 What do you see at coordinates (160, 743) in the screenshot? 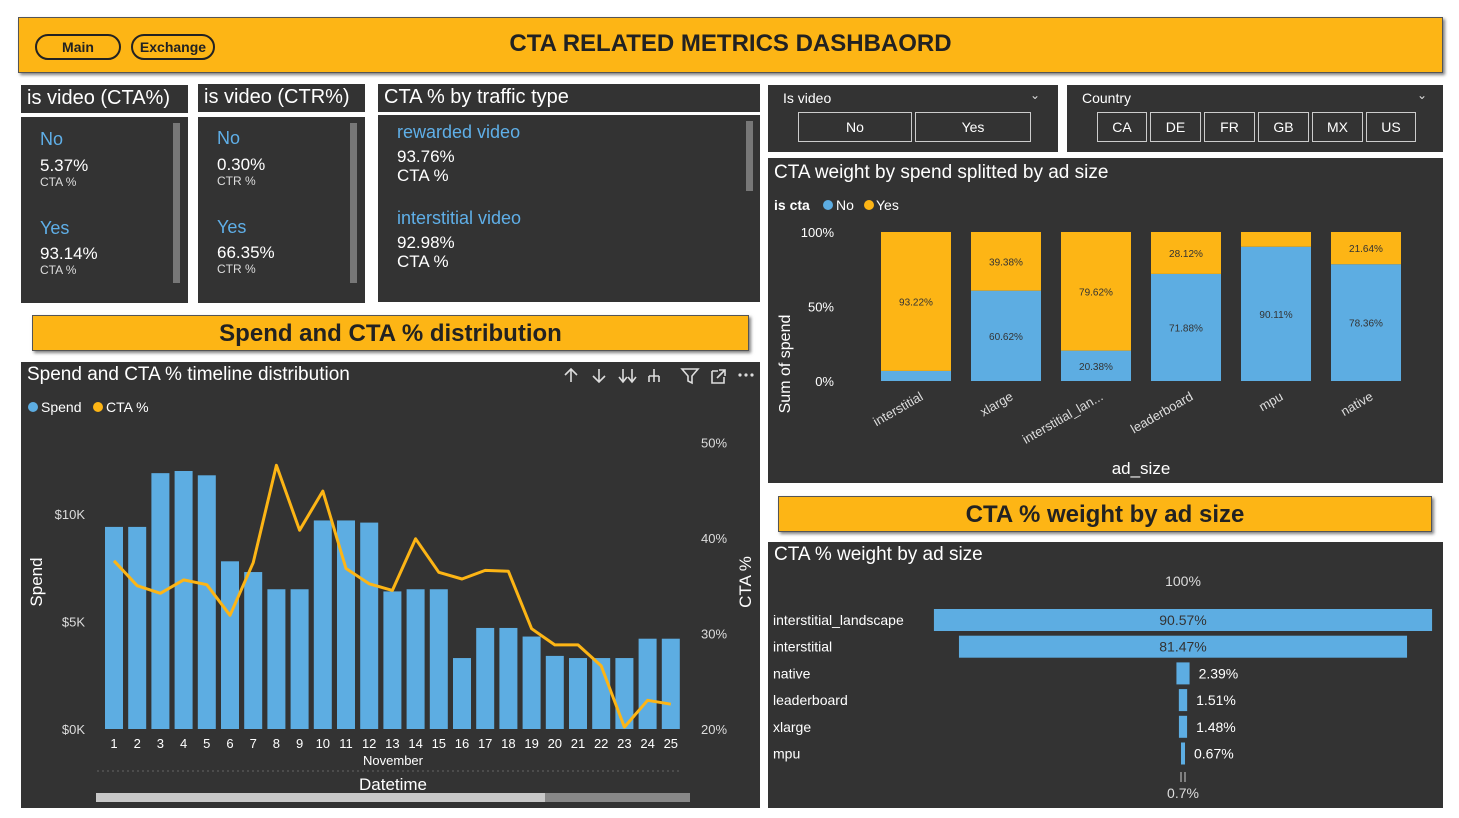
I see `timeline-x-tick-label: 3` at bounding box center [160, 743].